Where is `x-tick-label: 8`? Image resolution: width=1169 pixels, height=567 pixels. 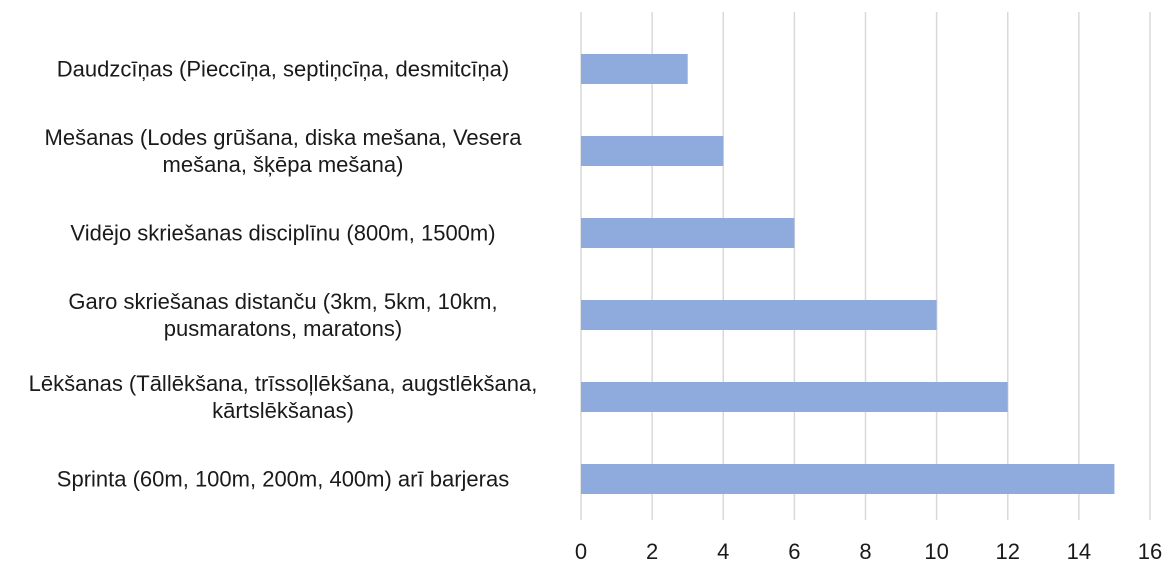 x-tick-label: 8 is located at coordinates (865, 551).